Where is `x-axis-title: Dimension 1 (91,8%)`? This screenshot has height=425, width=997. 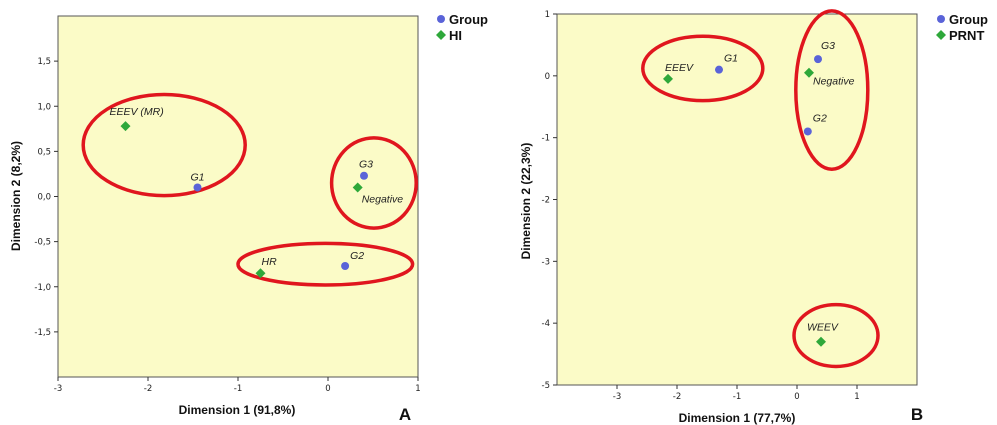
x-axis-title: Dimension 1 (91,8%) is located at coordinates (237, 410).